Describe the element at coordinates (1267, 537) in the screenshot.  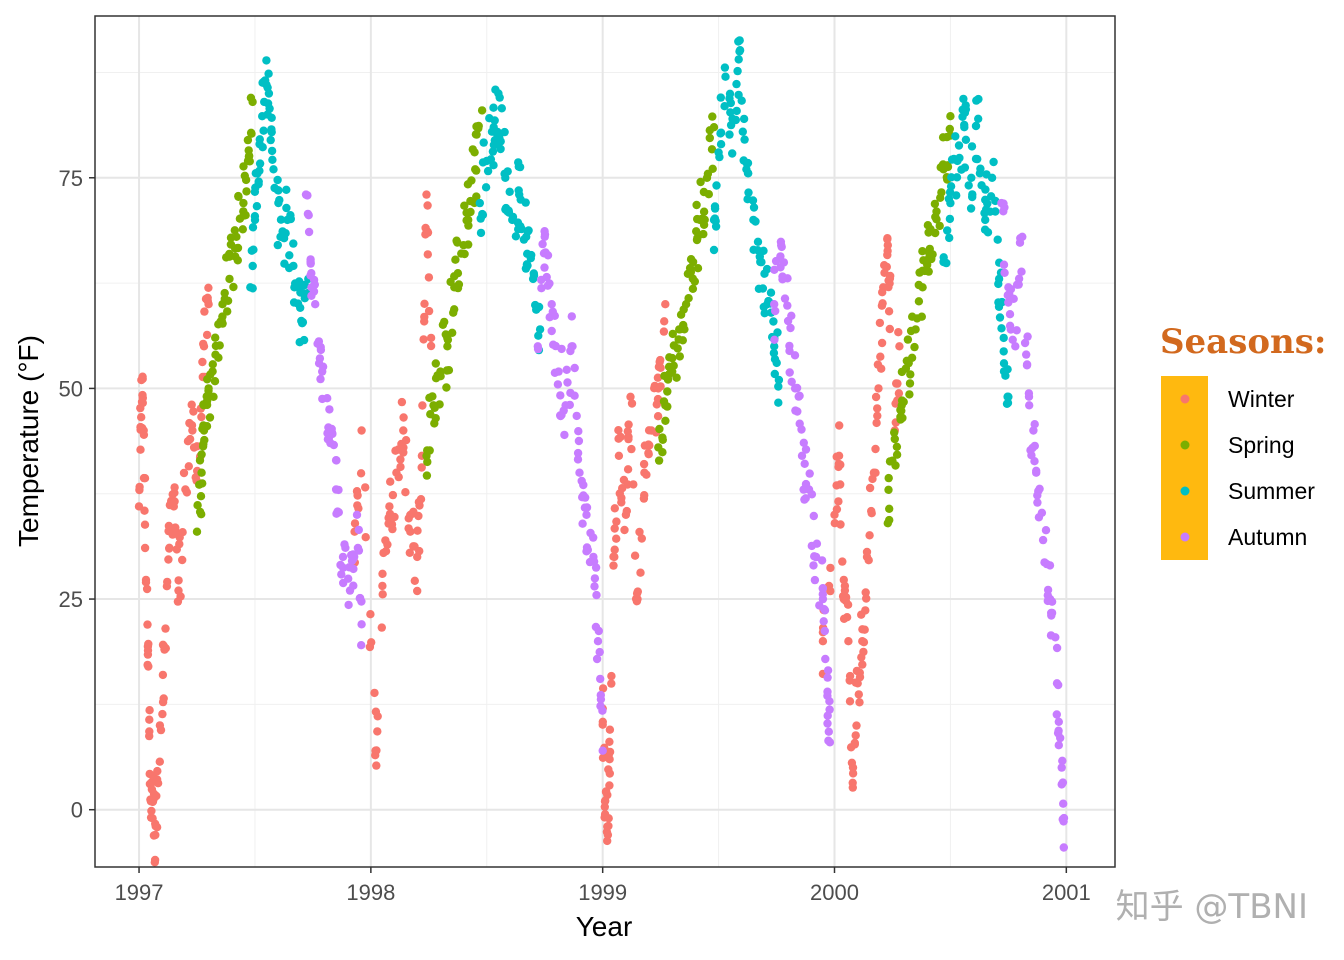
I see `legend-label-autumn: Autumn` at that location.